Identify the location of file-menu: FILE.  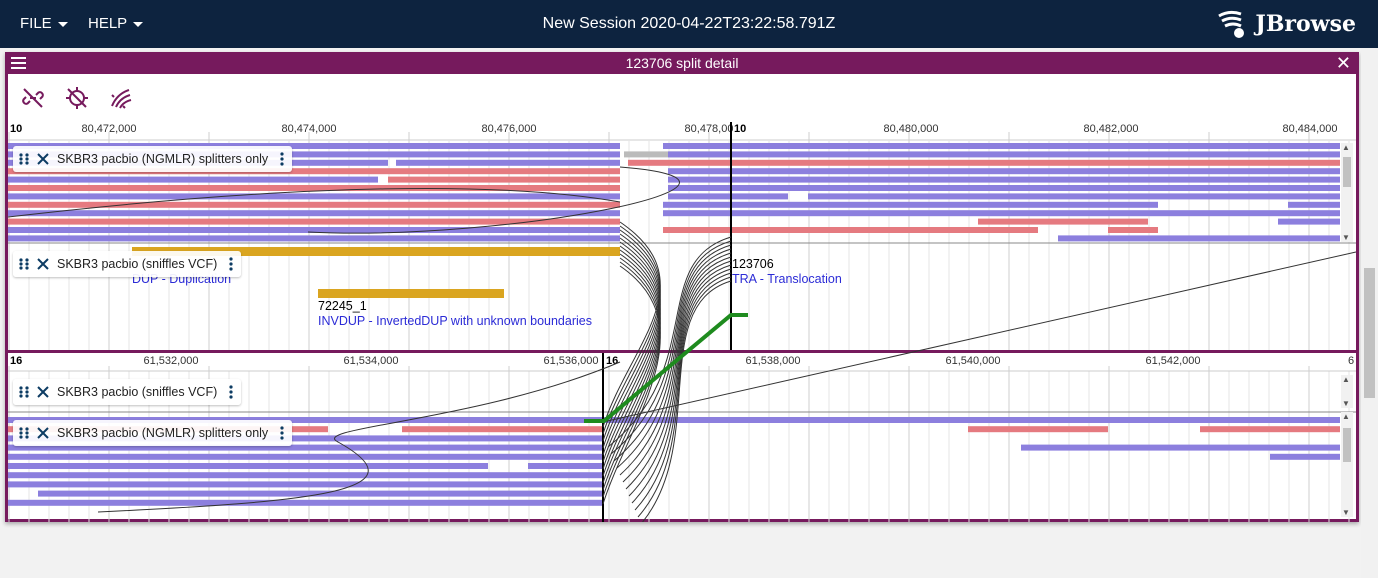
(44, 24).